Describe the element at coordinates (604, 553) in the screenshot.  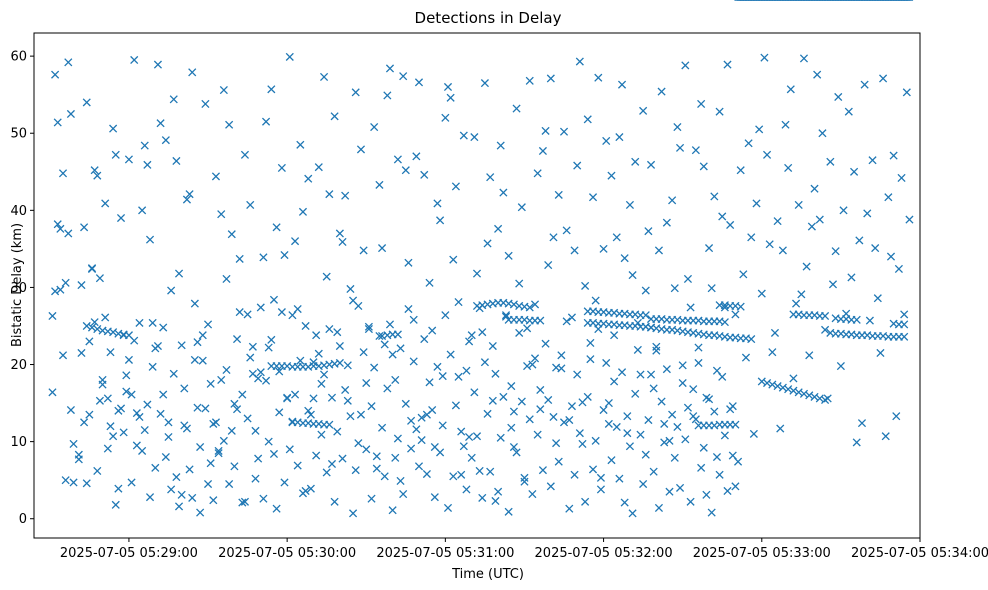
I see `x-tick-label: 2025-07-05 05:32:00` at that location.